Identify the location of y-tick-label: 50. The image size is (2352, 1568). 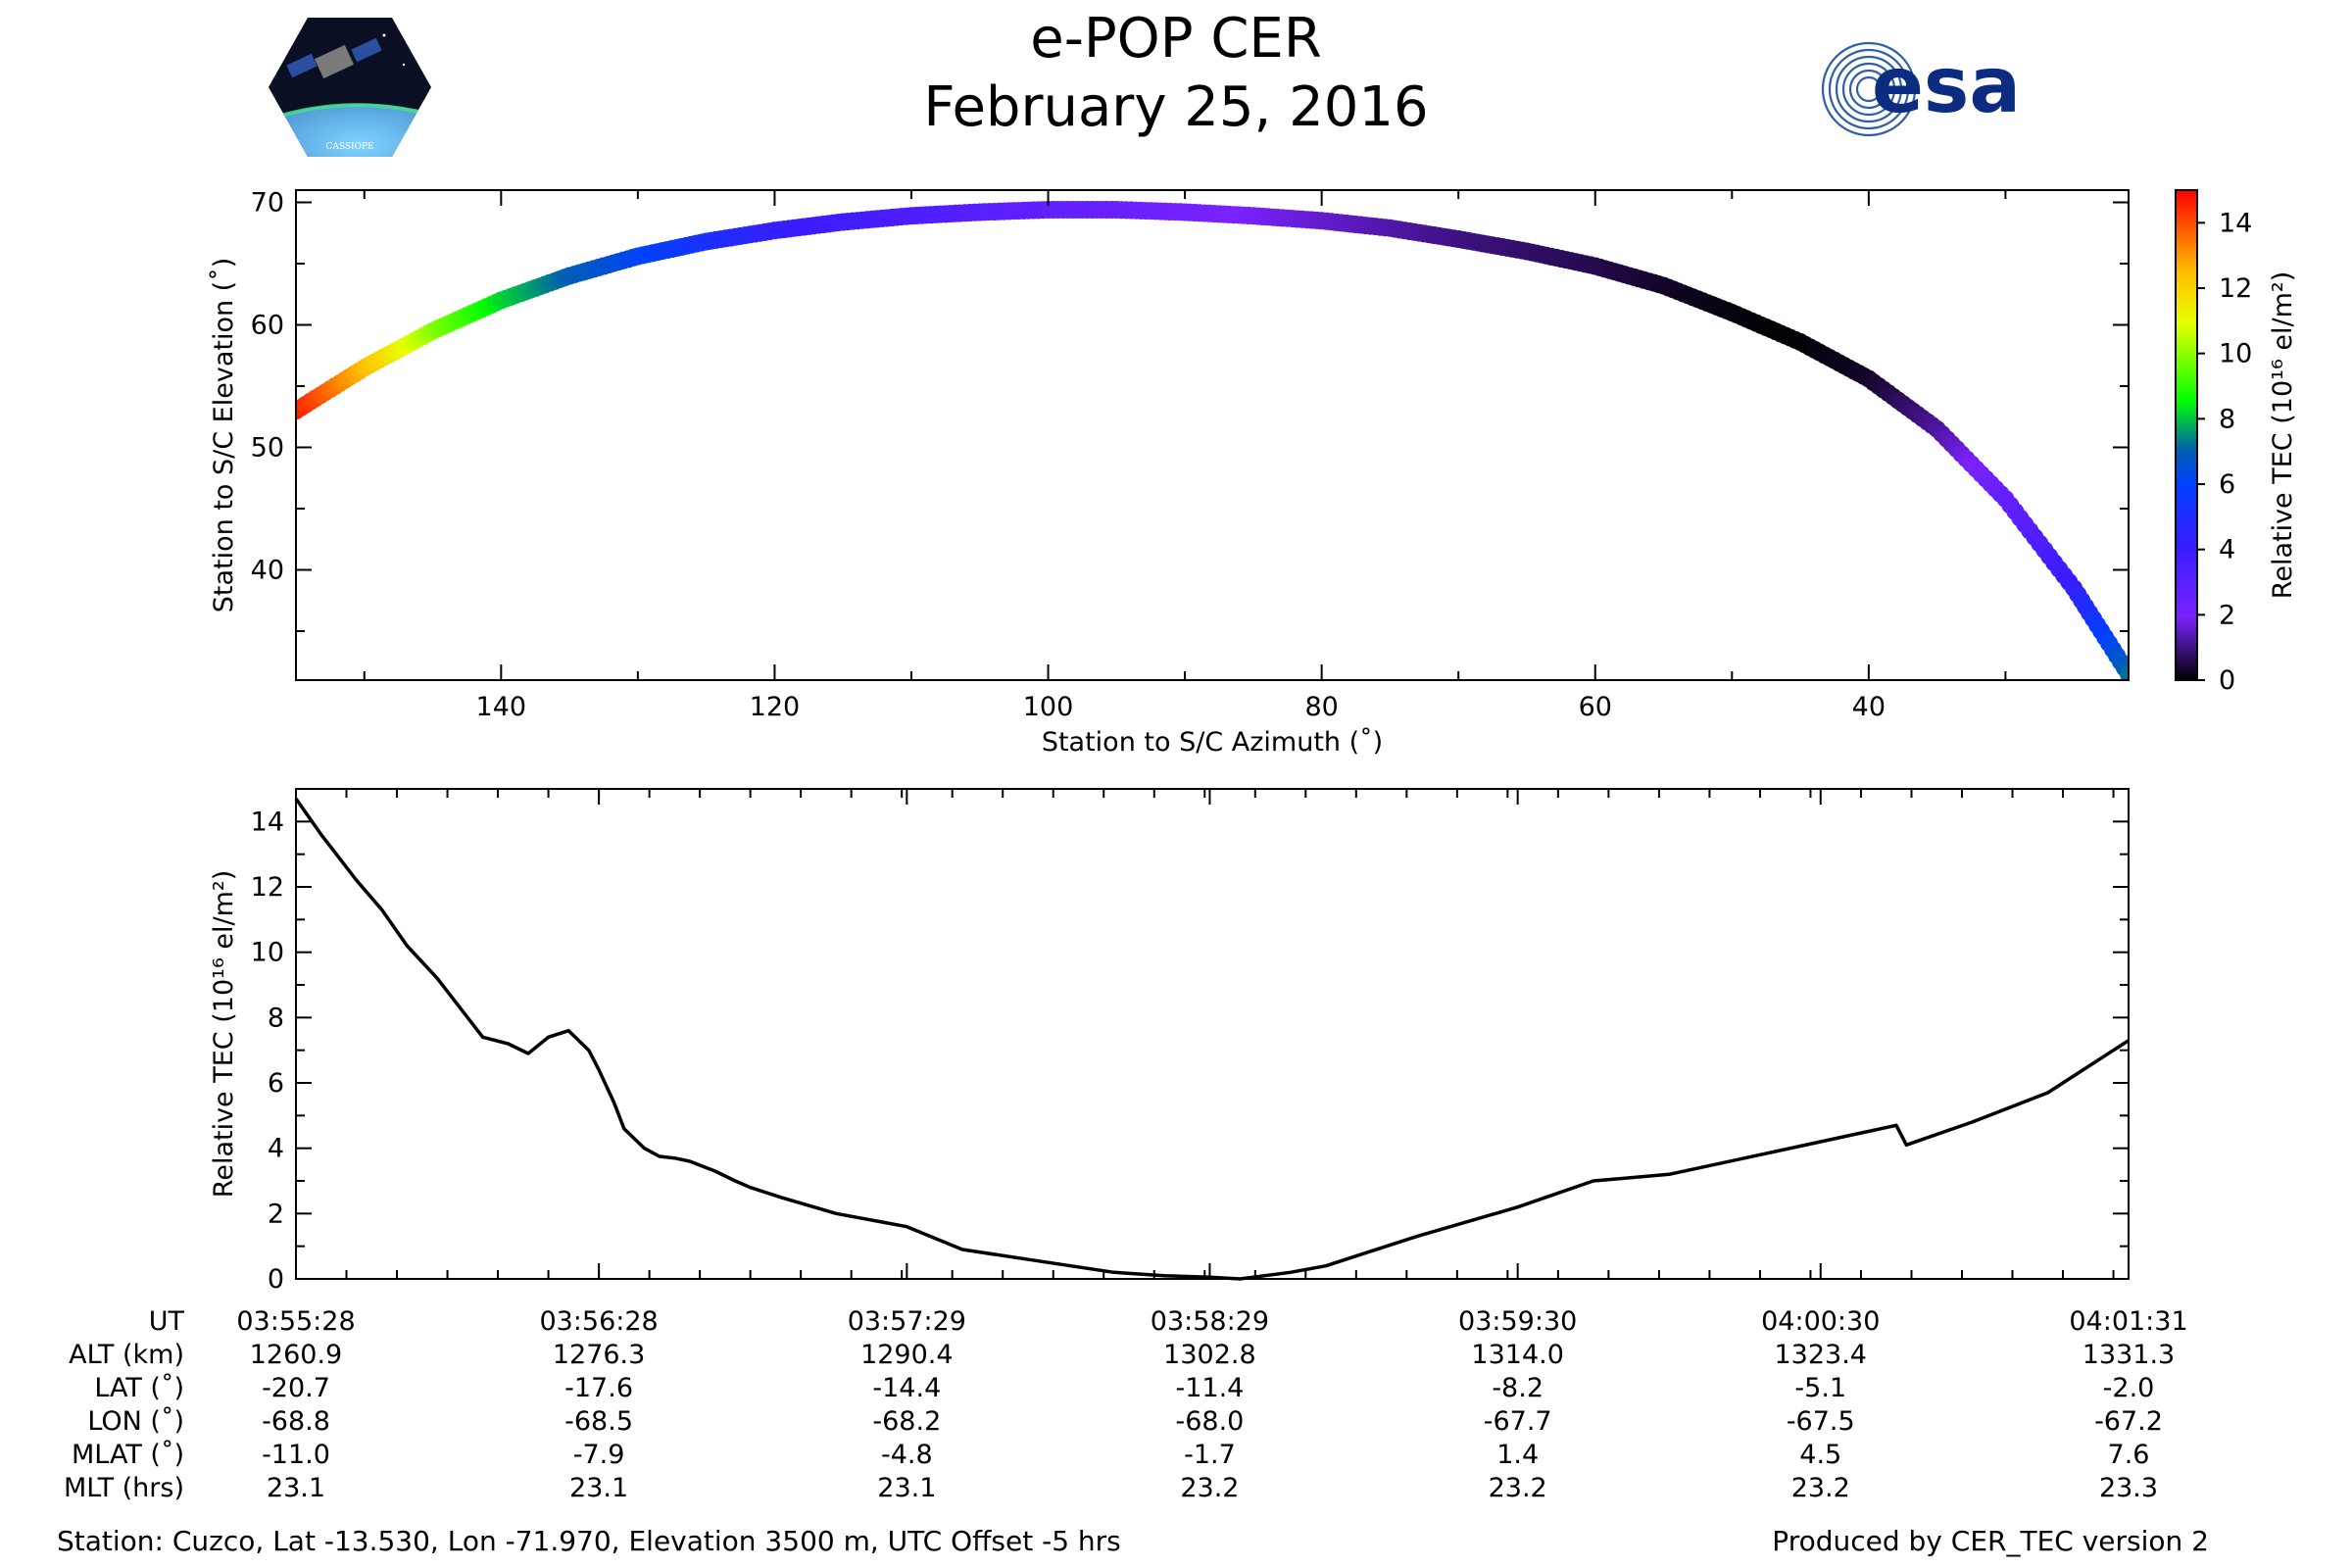
(267, 448).